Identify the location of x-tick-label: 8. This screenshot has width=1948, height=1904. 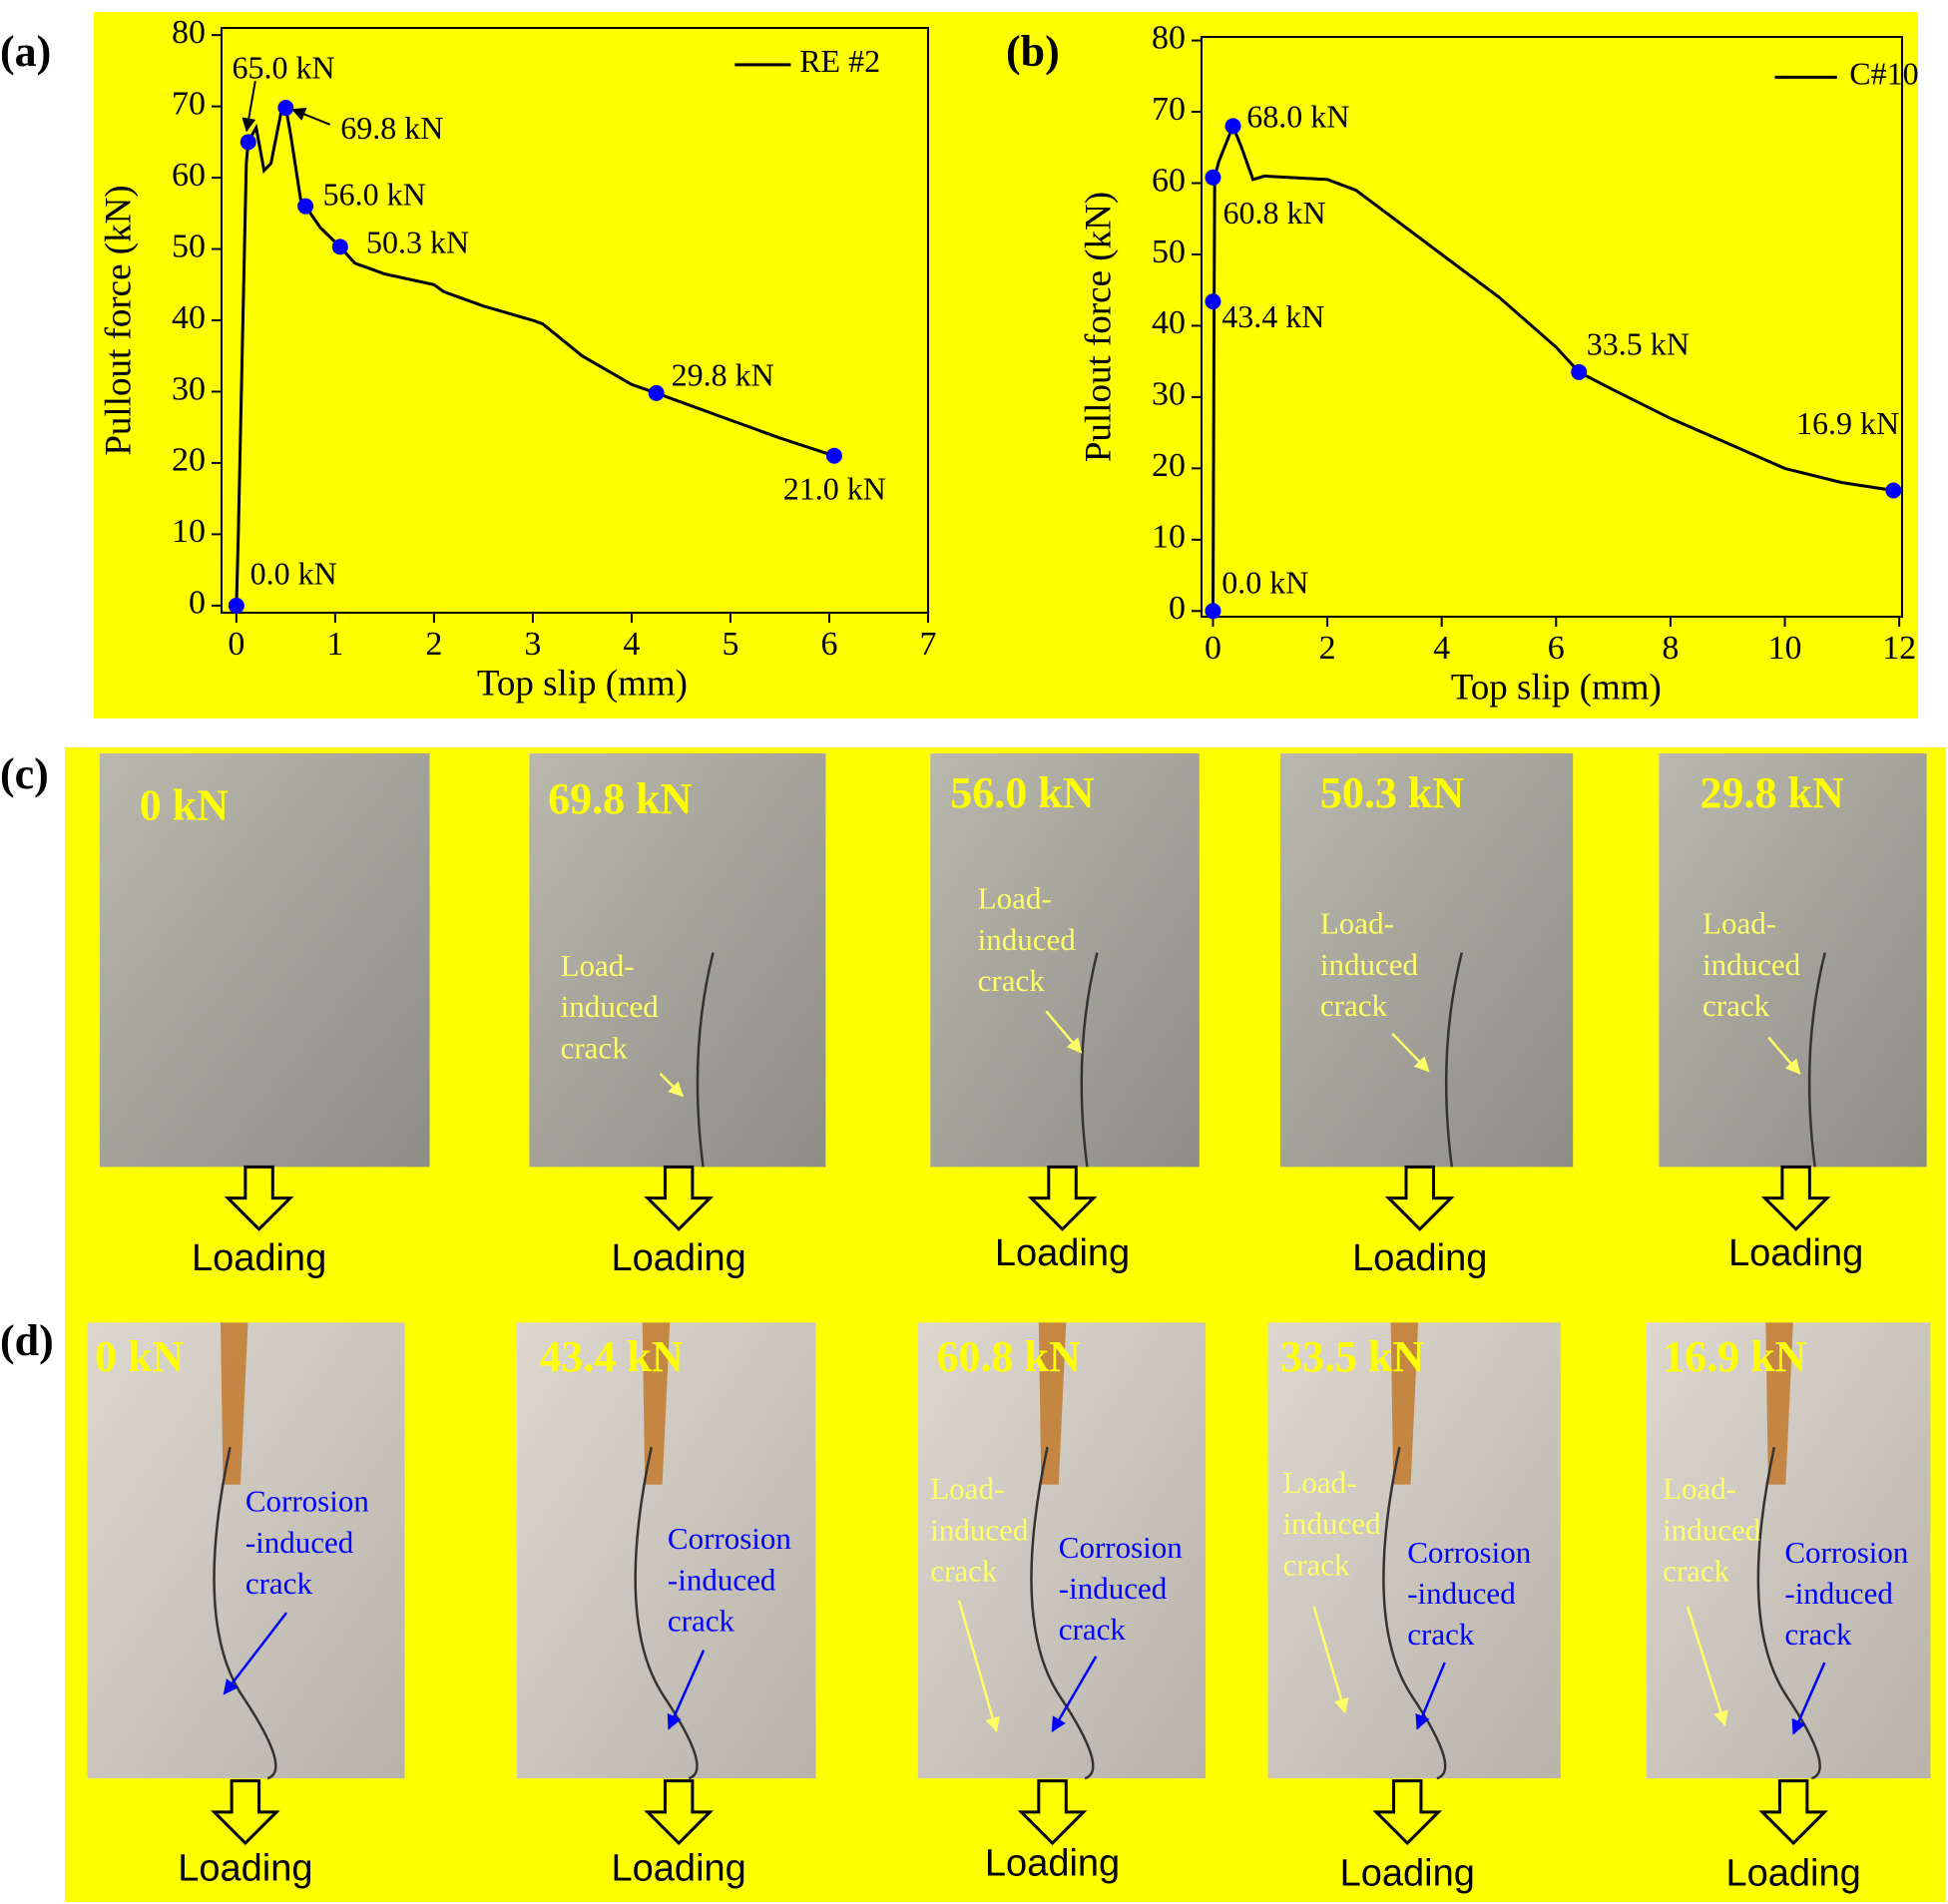
(1670, 648).